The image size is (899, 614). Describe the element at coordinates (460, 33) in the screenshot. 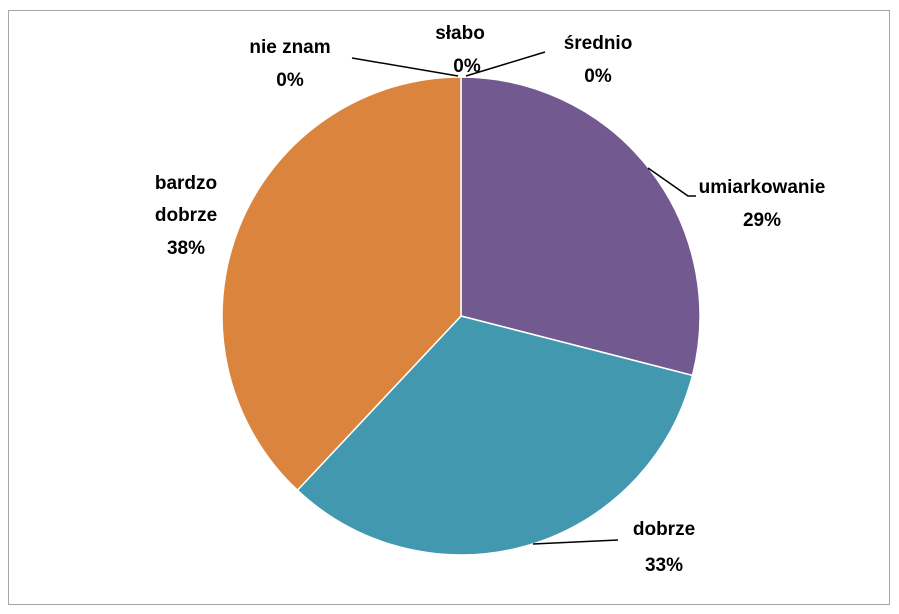

I see `category-label: słabo` at that location.